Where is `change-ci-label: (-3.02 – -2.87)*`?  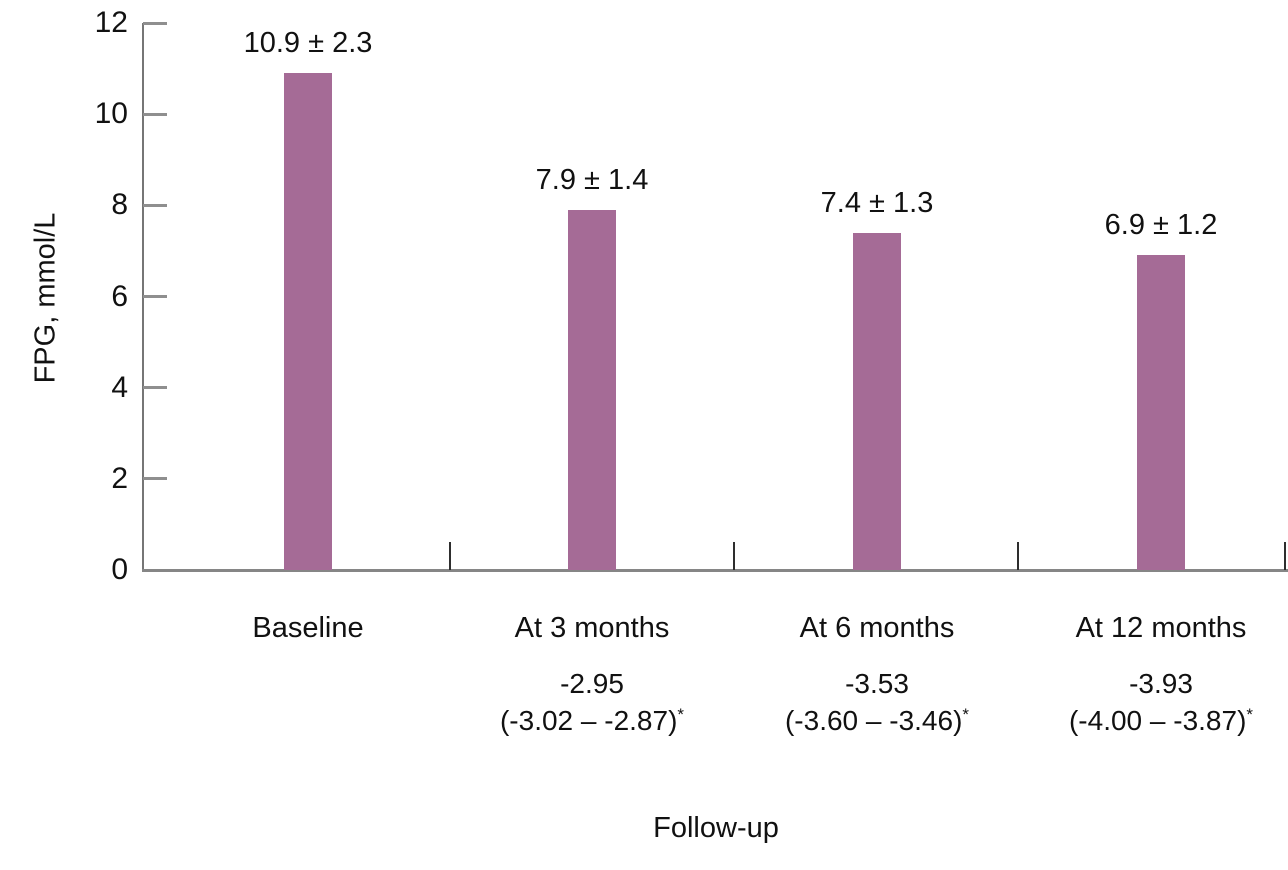
change-ci-label: (-3.02 – -2.87)* is located at coordinates (592, 721).